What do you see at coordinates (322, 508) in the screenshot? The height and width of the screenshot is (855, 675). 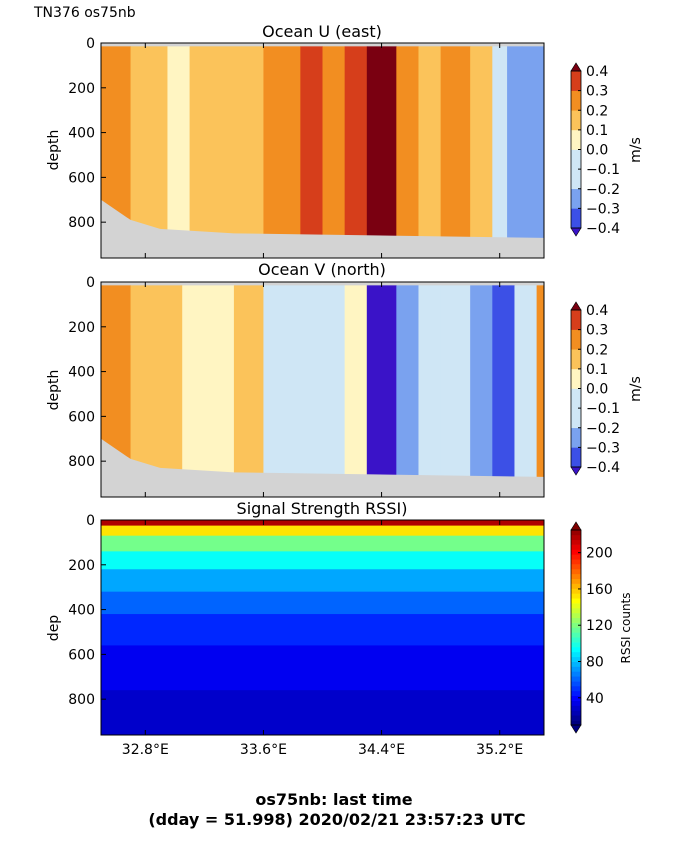 I see `panel-rssi-title: Signal Strength RSSI)` at bounding box center [322, 508].